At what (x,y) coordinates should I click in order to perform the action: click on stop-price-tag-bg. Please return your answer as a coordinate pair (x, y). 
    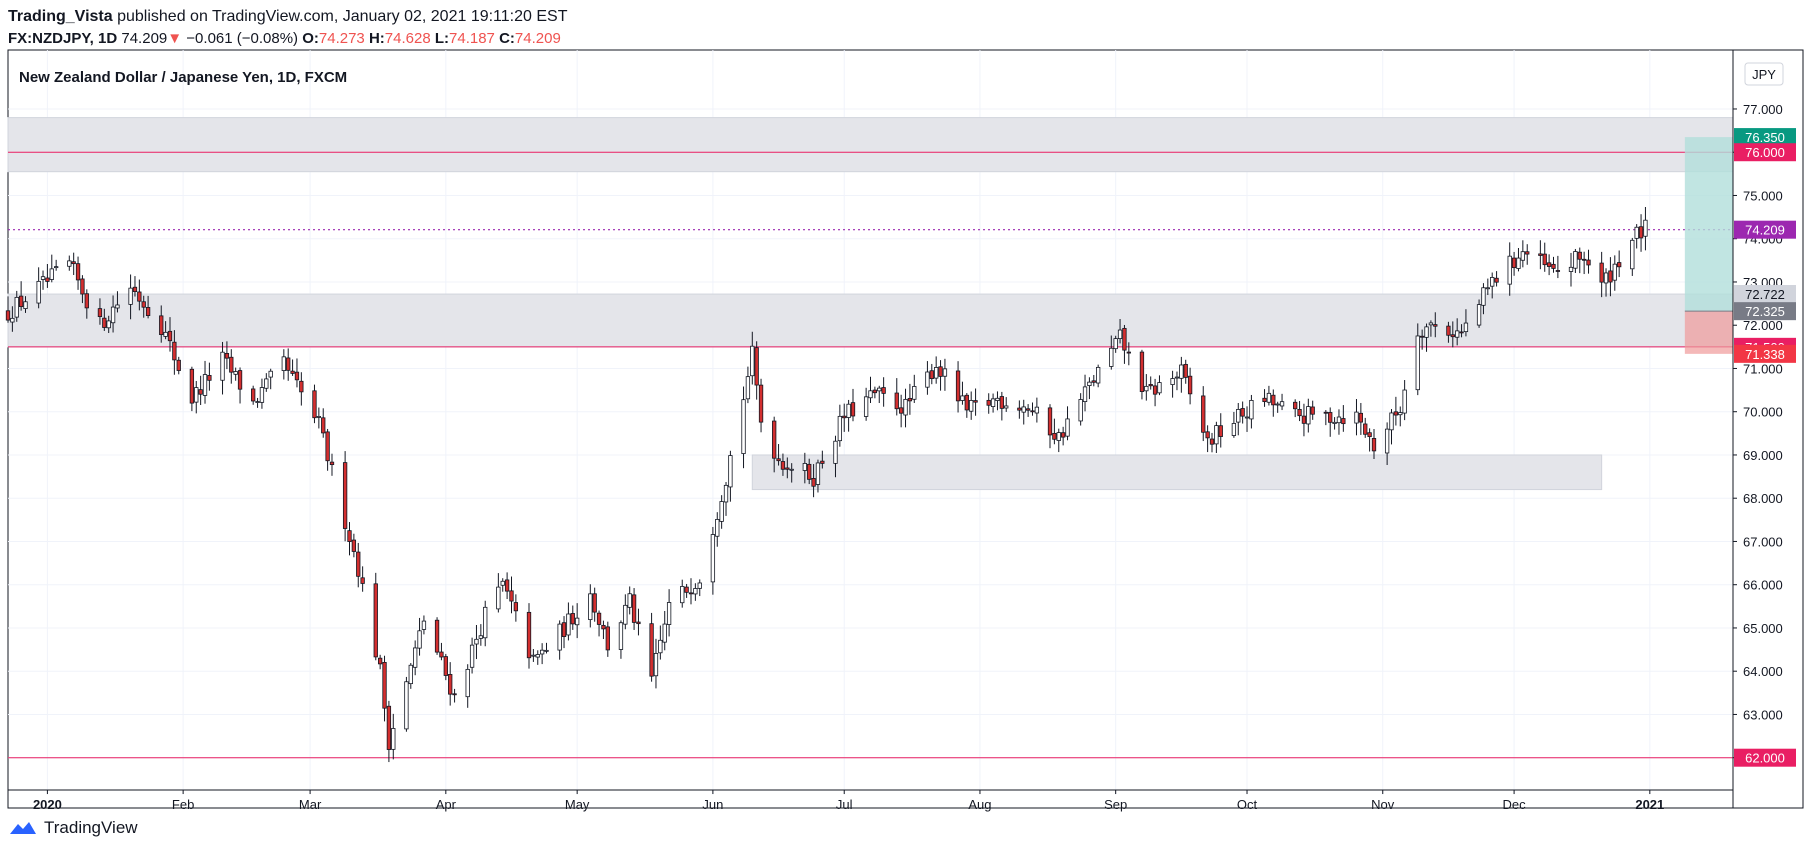
    Looking at the image, I should click on (1765, 353).